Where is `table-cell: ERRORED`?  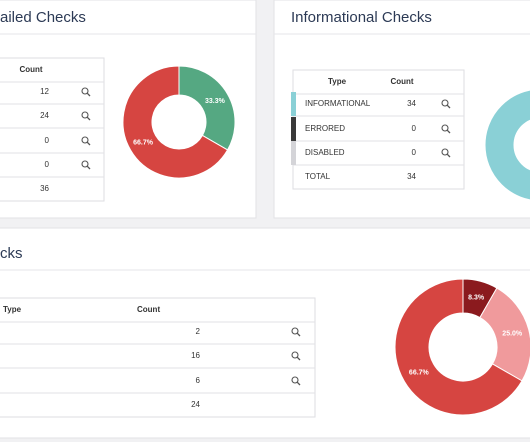
table-cell: ERRORED is located at coordinates (325, 128).